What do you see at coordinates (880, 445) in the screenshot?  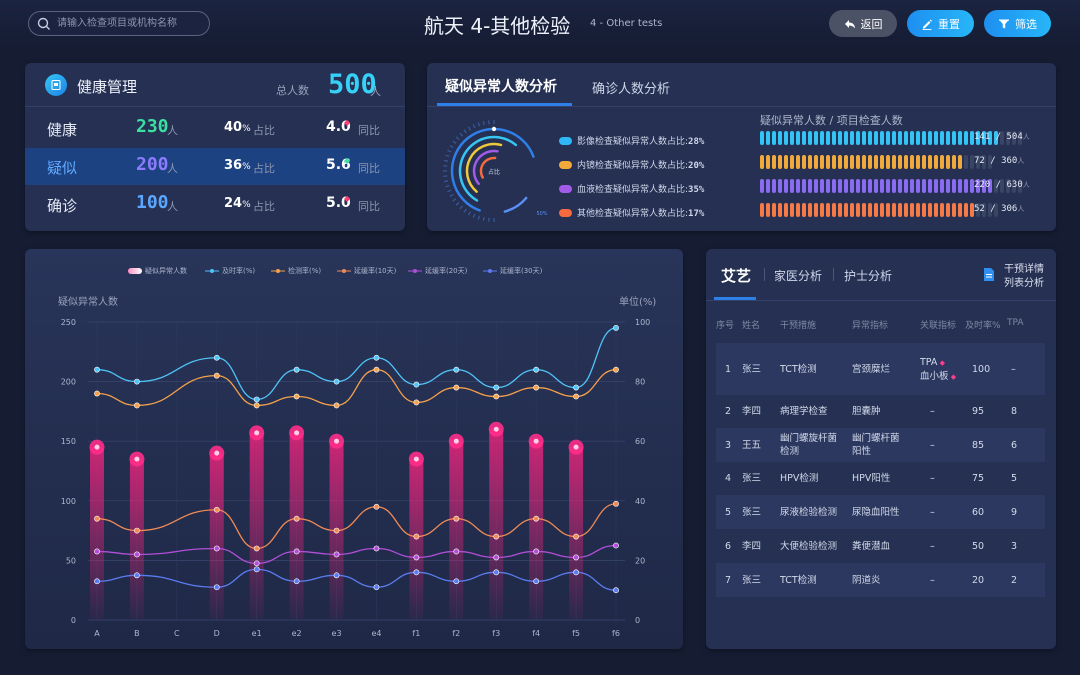 I see `table-row: 3 王五 幽门螺旋杆菌 检测 幽门螺杆菌 阳性 –85 6` at bounding box center [880, 445].